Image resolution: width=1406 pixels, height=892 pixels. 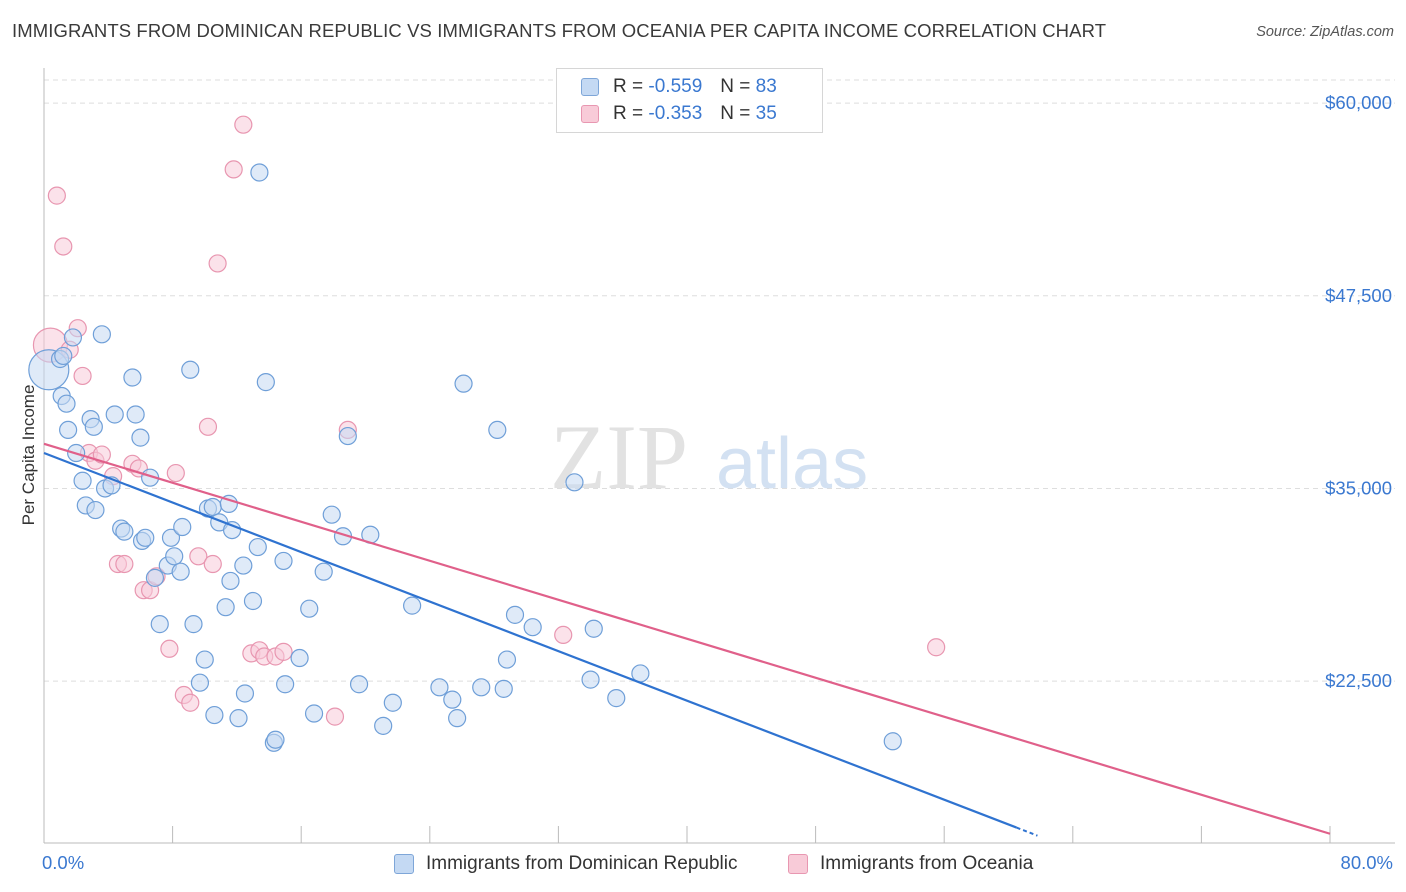 What do you see at coordinates (798, 864) in the screenshot?
I see `bottom-legend-swatch-pink` at bounding box center [798, 864].